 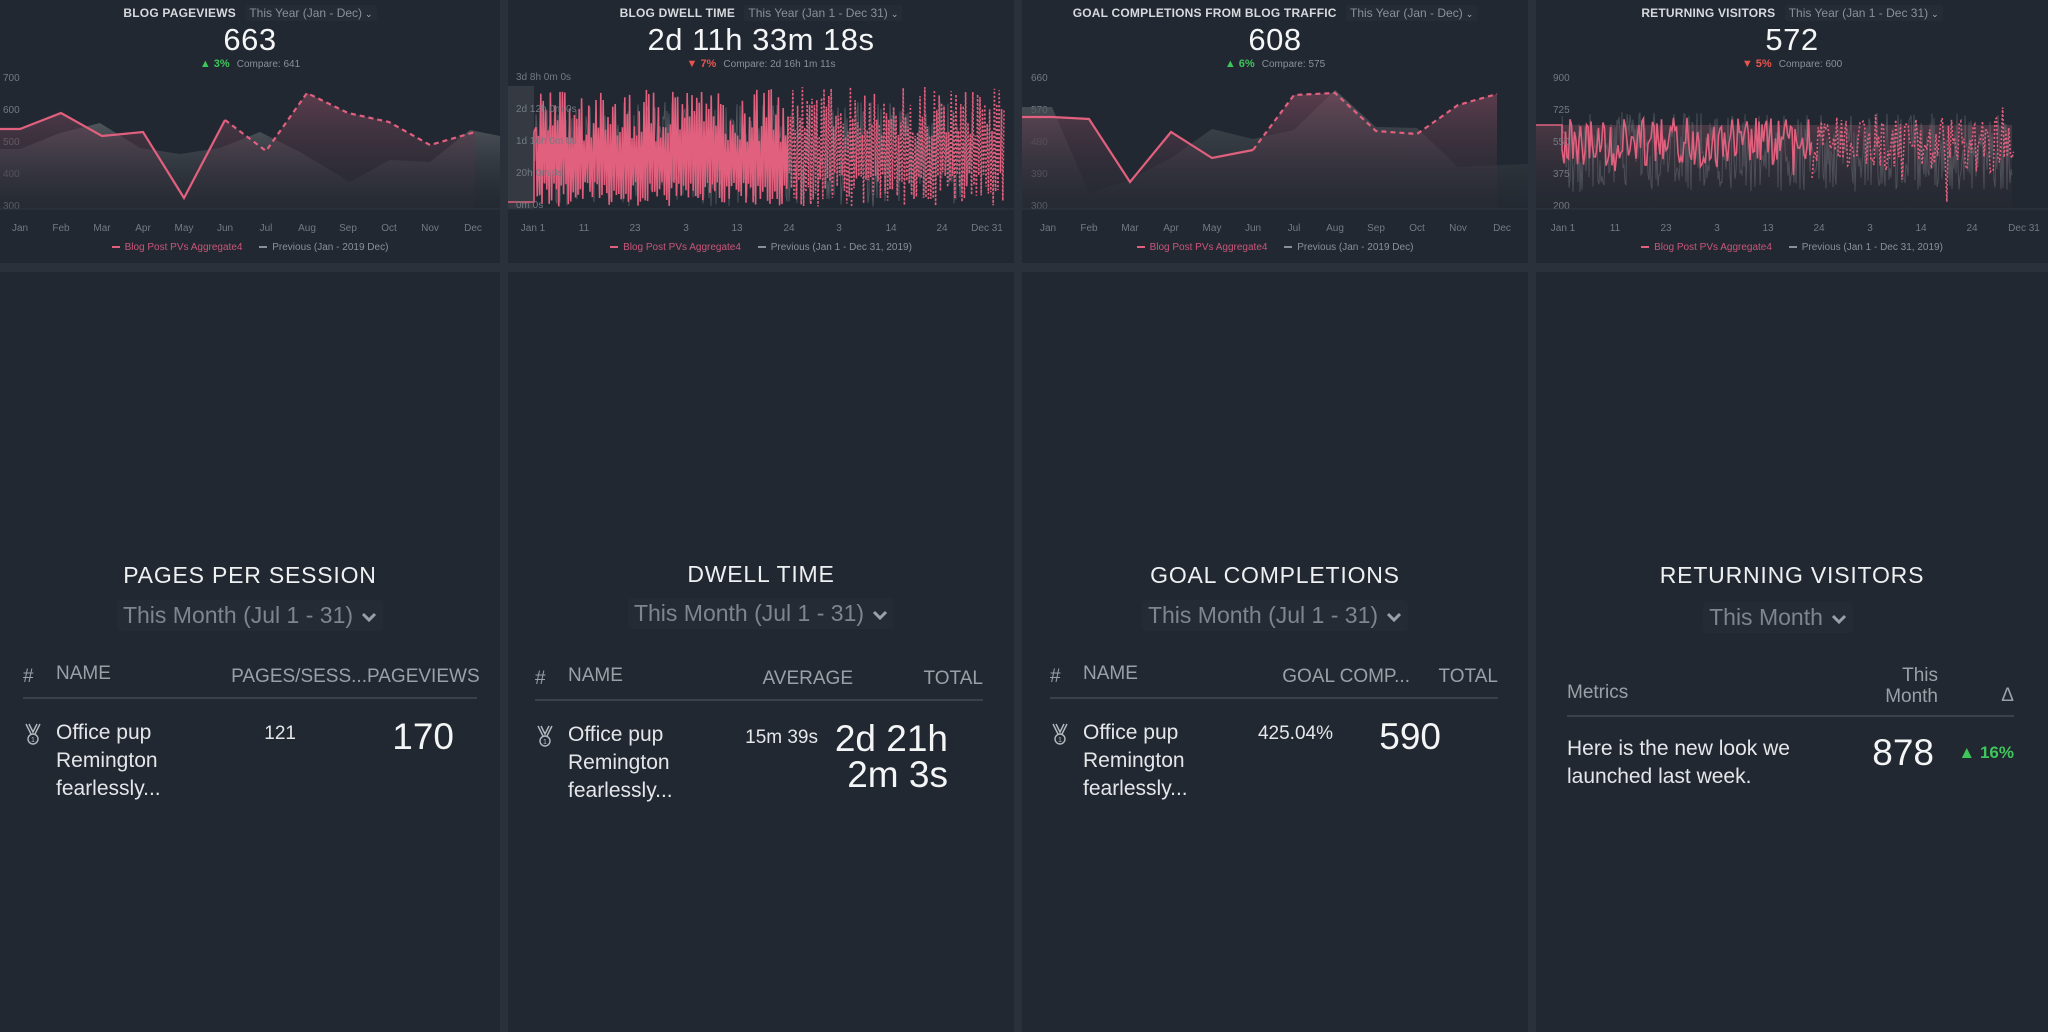 I want to click on date-range-label: This Month, so click(x=1766, y=617).